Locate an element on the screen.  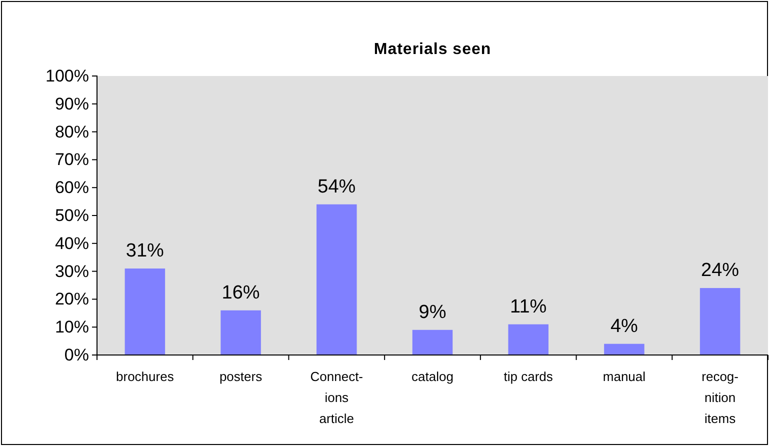
y-tick-label: 100% is located at coordinates (67, 76).